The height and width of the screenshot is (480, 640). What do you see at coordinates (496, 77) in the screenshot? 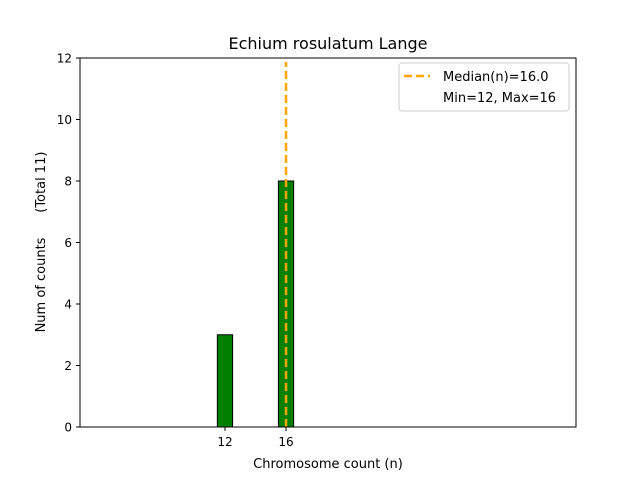
I see `legend-entry-median: Median(n)=16.0` at bounding box center [496, 77].